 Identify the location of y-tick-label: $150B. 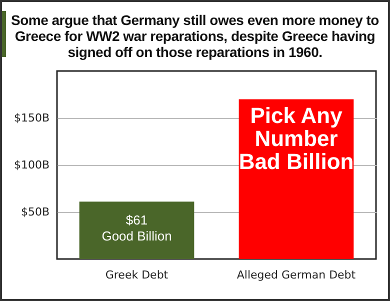
(32, 118).